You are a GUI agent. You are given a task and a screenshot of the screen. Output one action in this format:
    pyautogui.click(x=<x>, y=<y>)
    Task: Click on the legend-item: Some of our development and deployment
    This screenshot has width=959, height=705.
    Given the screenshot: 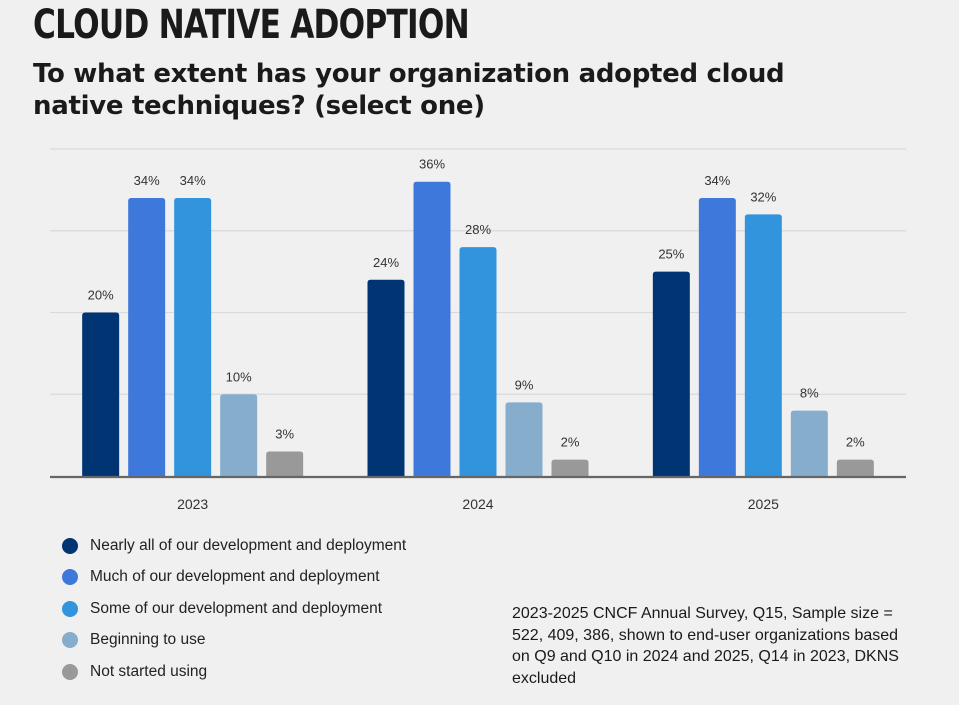 What is the action you would take?
    pyautogui.click(x=234, y=609)
    